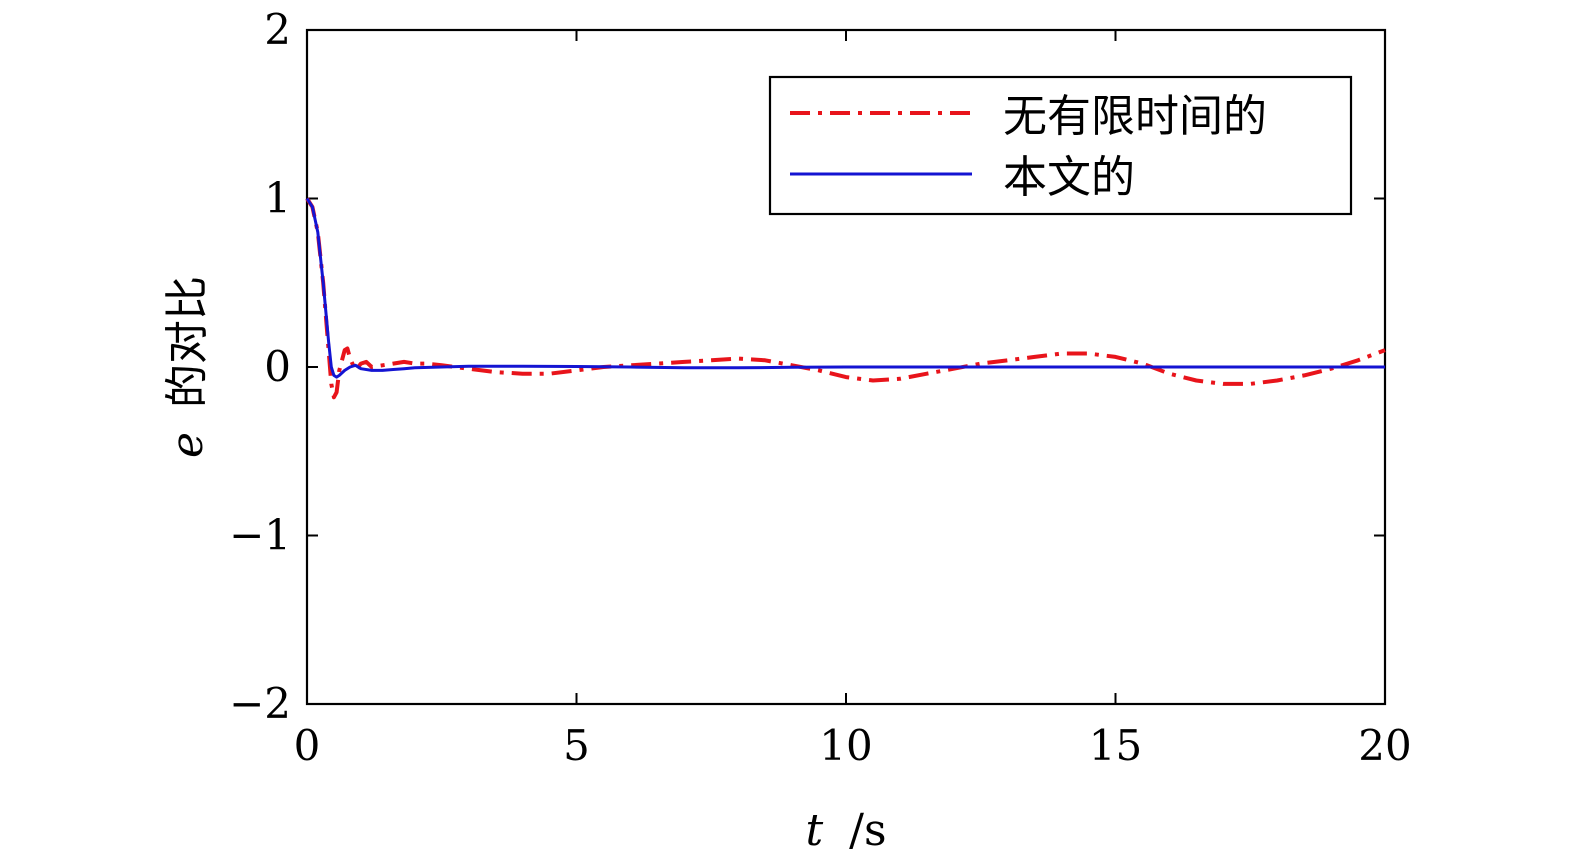 Image resolution: width=1575 pixels, height=862 pixels. Describe the element at coordinates (260, 535) in the screenshot. I see `y-tick-label: −1` at that location.